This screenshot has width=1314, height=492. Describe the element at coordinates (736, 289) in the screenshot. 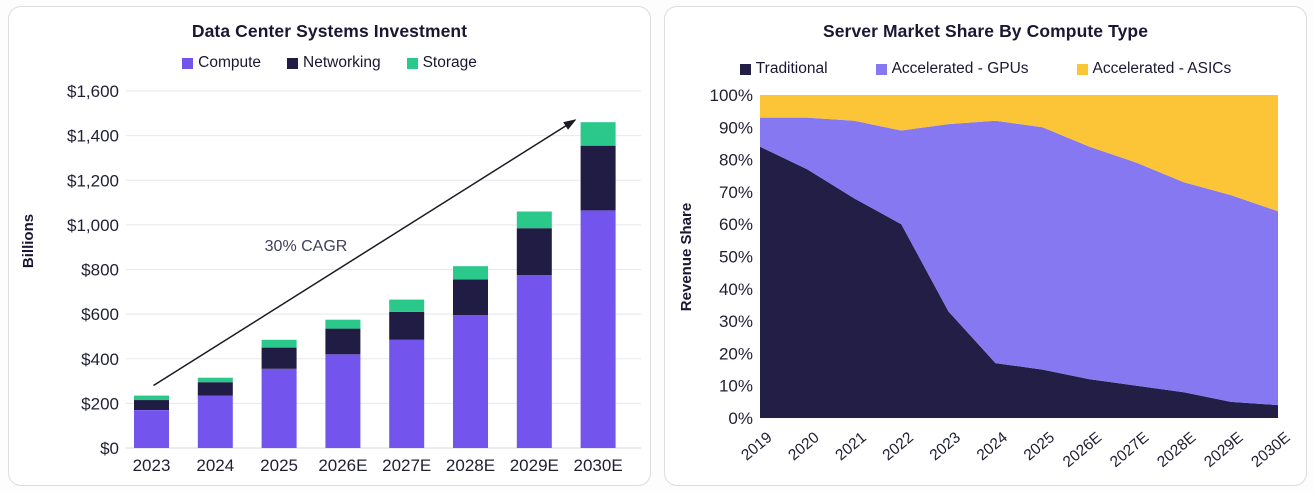

I see `y-tick-label: 40%` at that location.